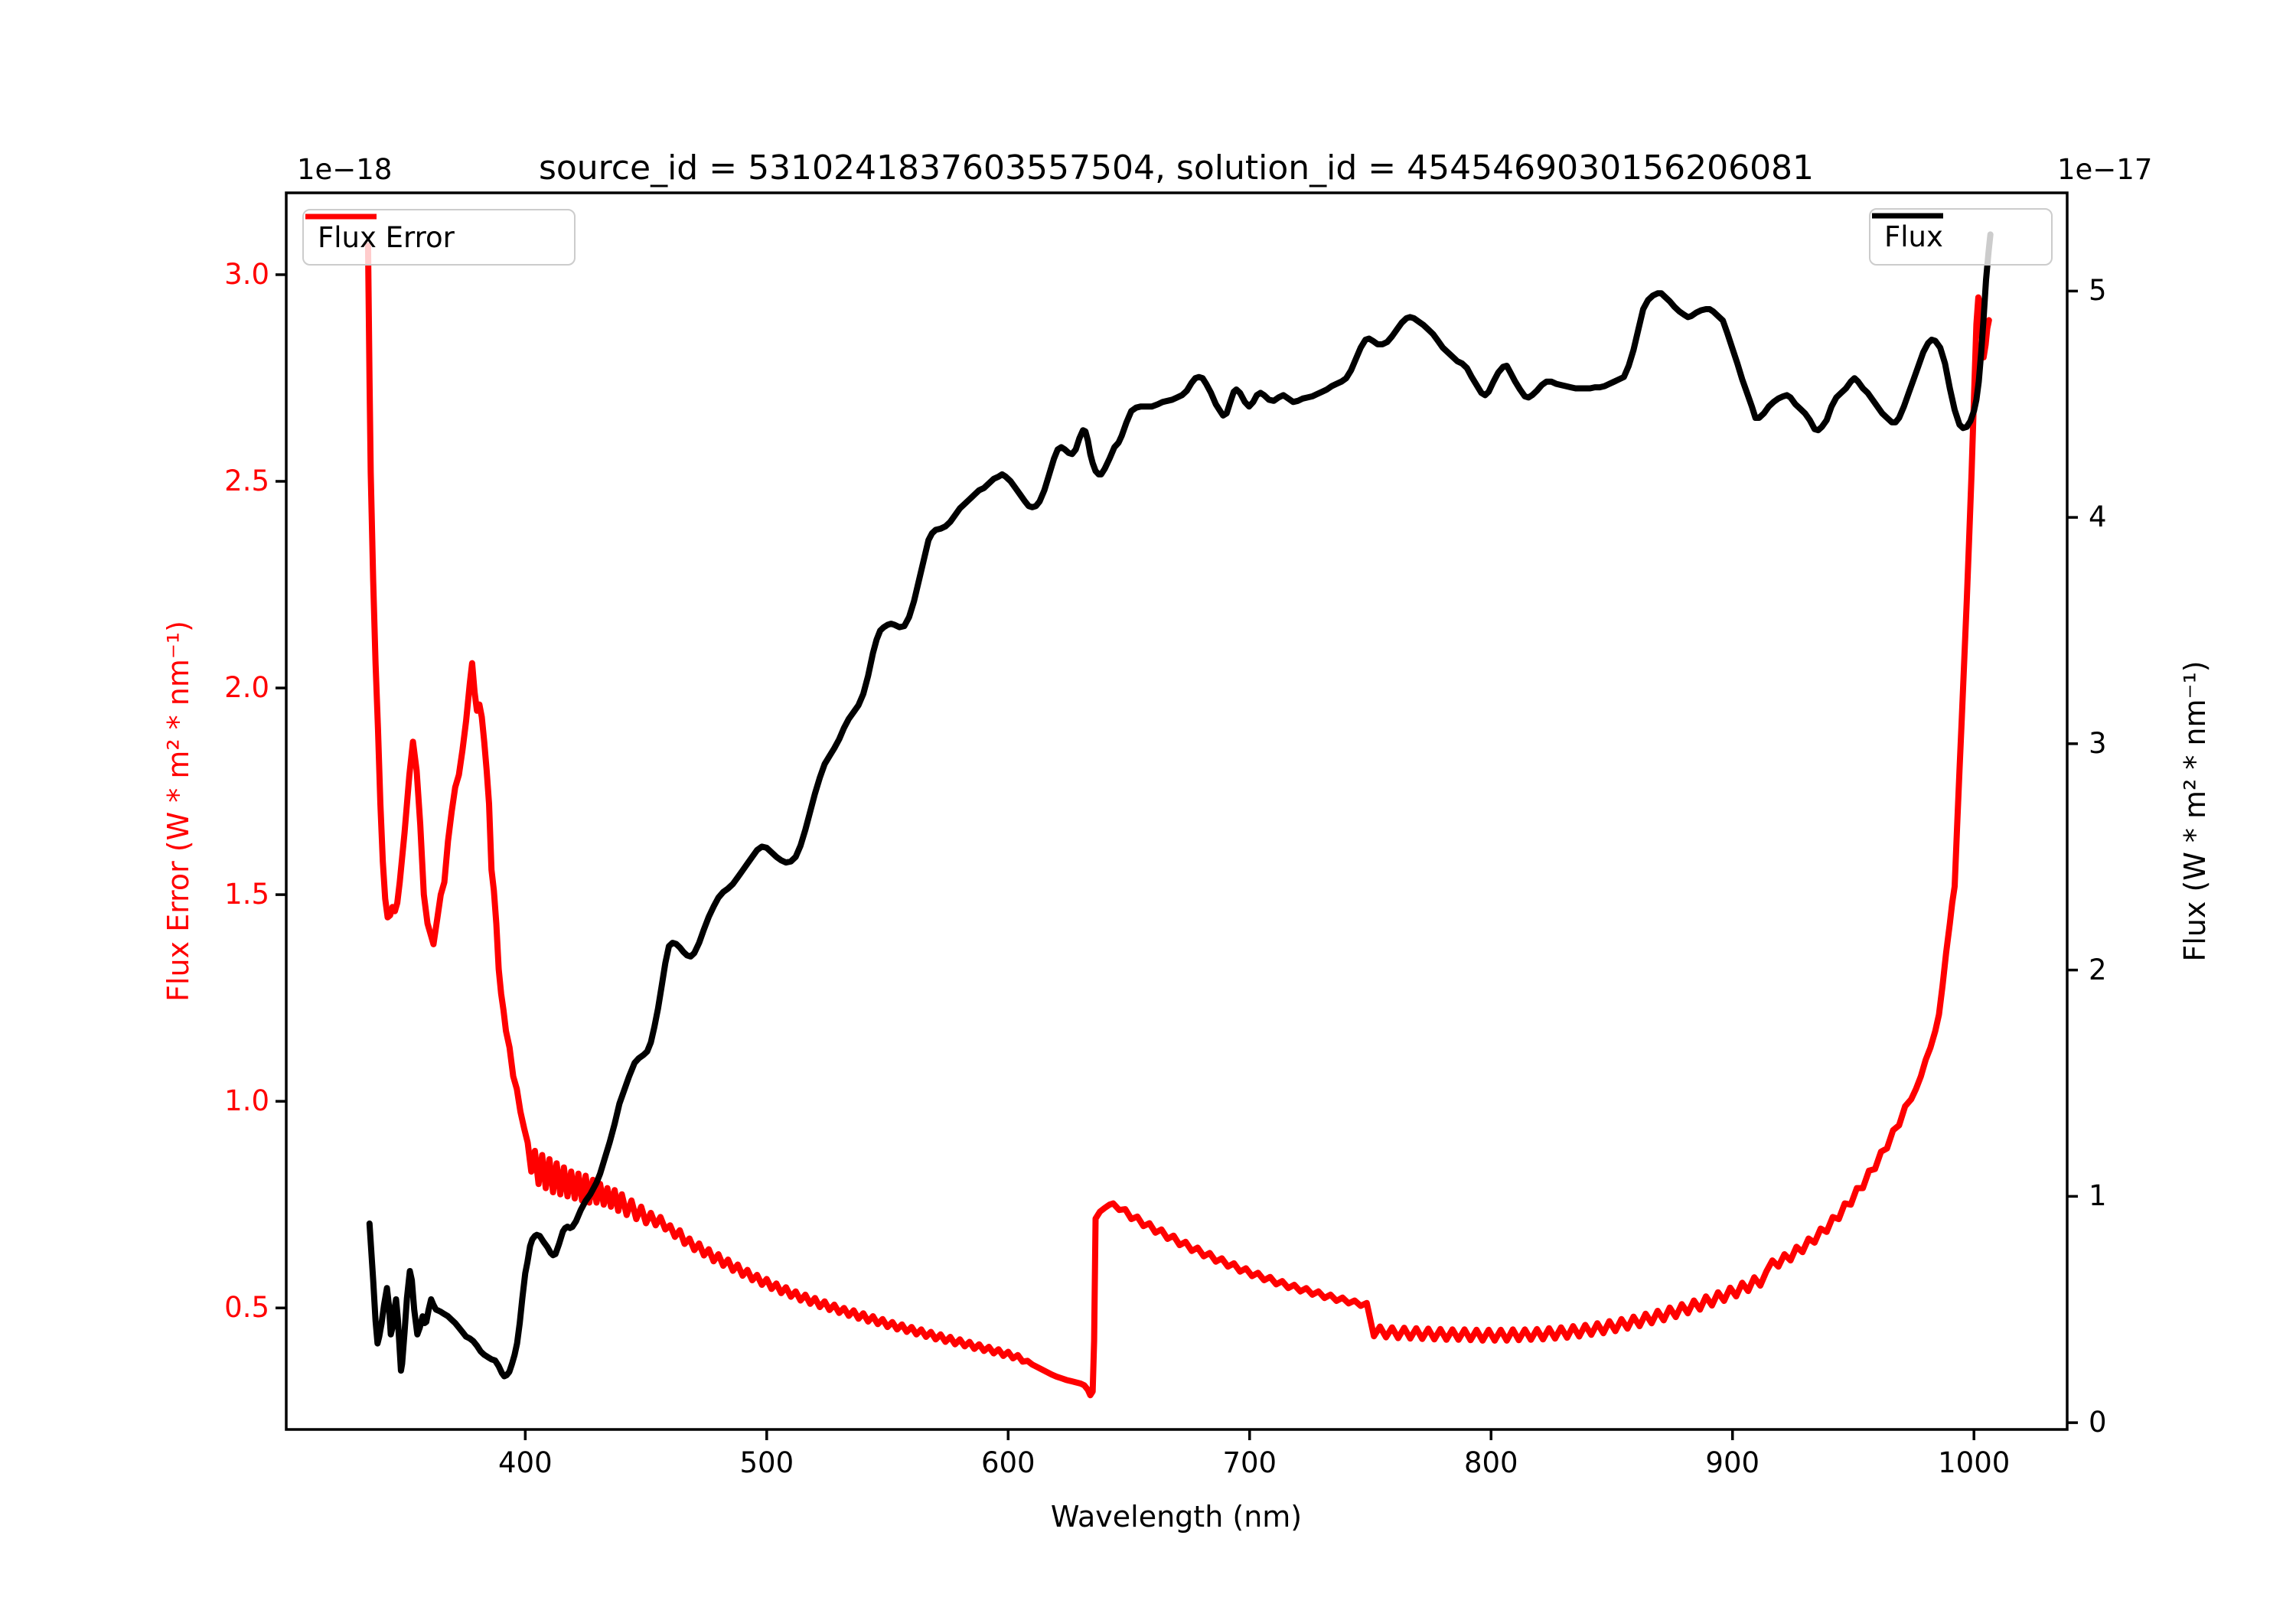 The width and height of the screenshot is (2296, 1607). I want to click on x-tick-label: 700, so click(1249, 1462).